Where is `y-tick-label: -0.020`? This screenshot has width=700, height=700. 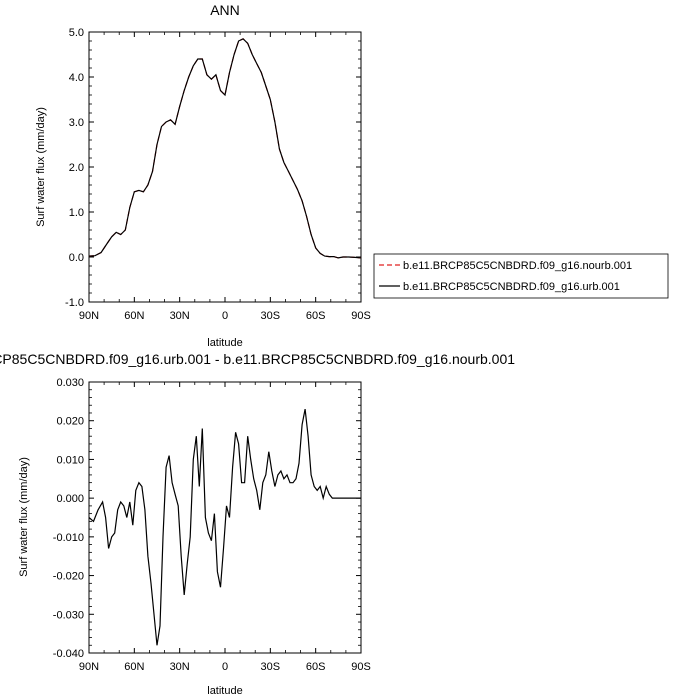
y-tick-label: -0.020 is located at coordinates (68, 577).